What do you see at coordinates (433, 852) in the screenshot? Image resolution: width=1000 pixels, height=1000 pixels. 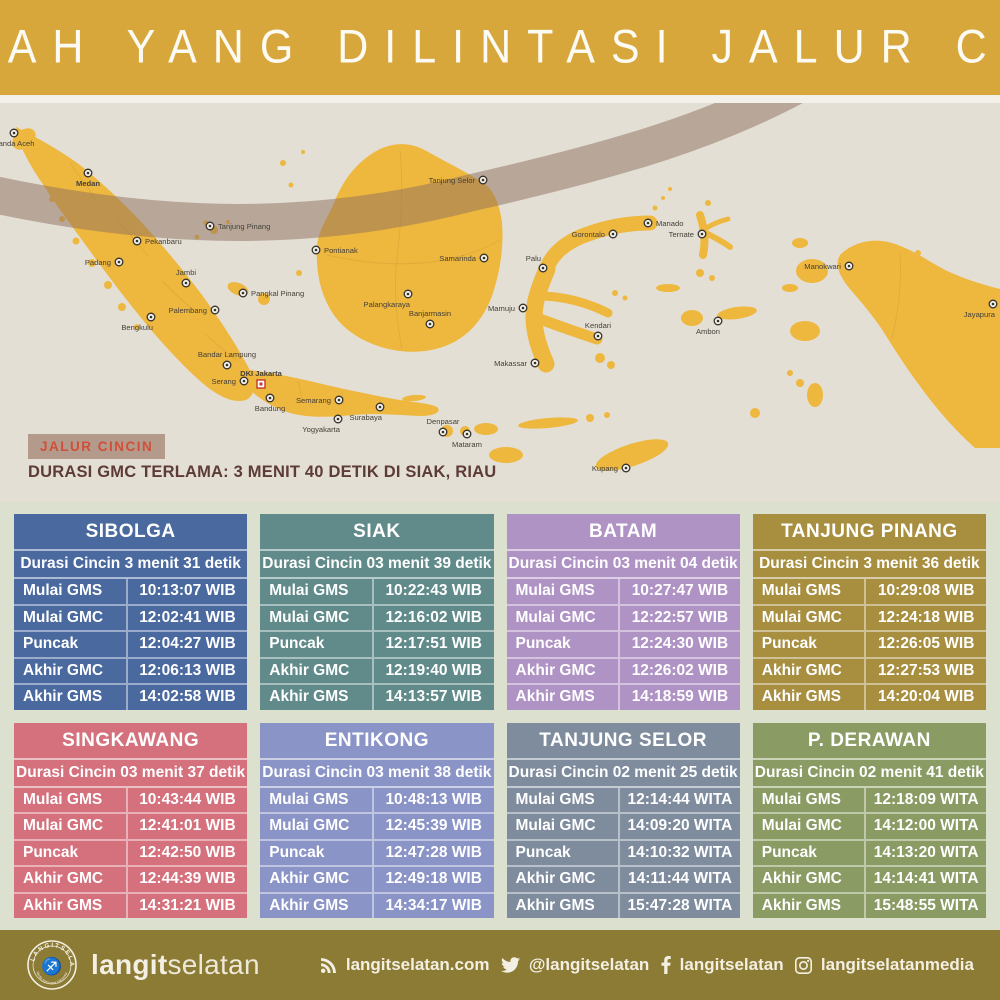 I see `event-time: 12:47:28 WIB` at bounding box center [433, 852].